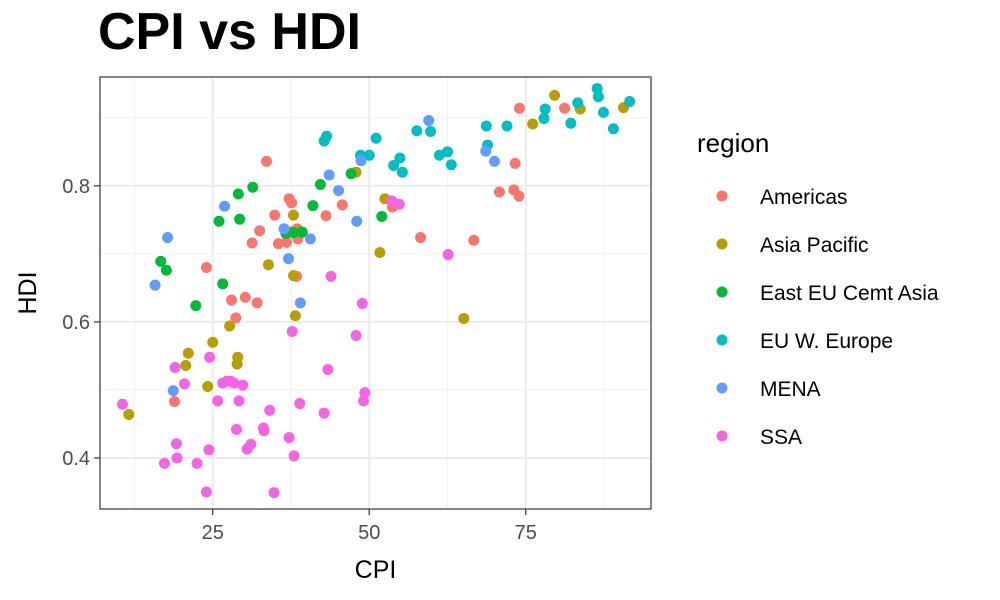  Describe the element at coordinates (76, 323) in the screenshot. I see `y-tick-label: 0.6` at that location.